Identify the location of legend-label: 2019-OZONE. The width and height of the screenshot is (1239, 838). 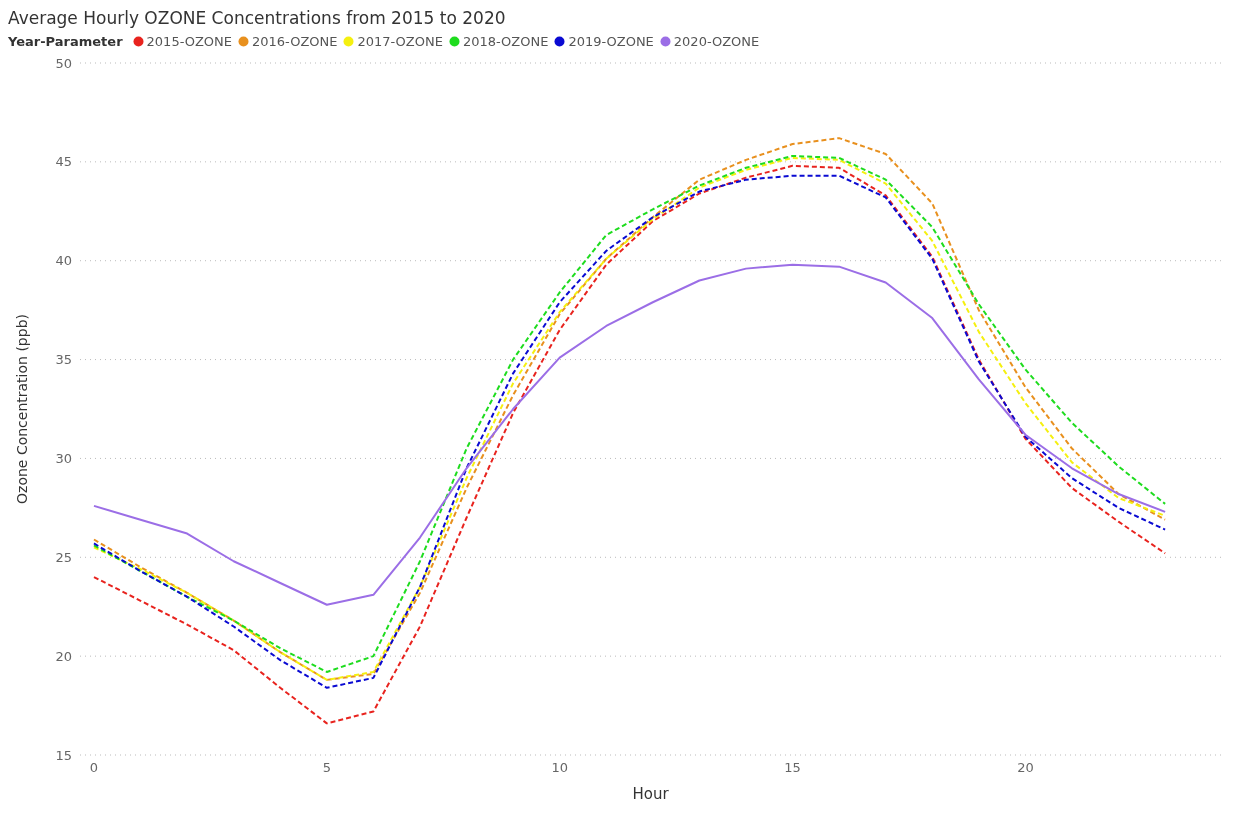
(611, 41).